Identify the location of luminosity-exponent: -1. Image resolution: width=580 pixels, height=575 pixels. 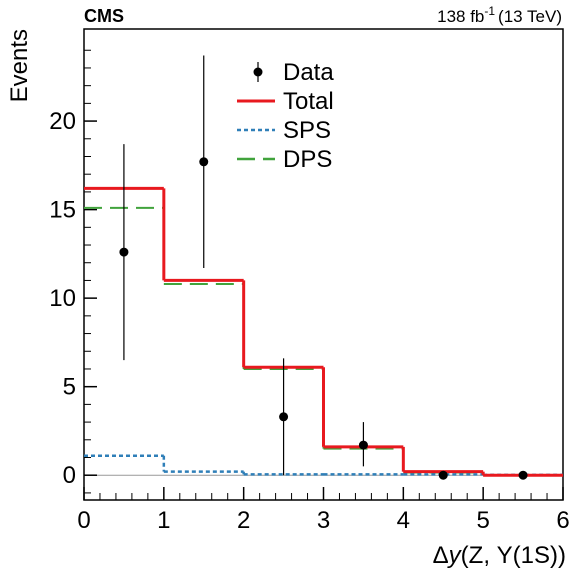
(489, 11).